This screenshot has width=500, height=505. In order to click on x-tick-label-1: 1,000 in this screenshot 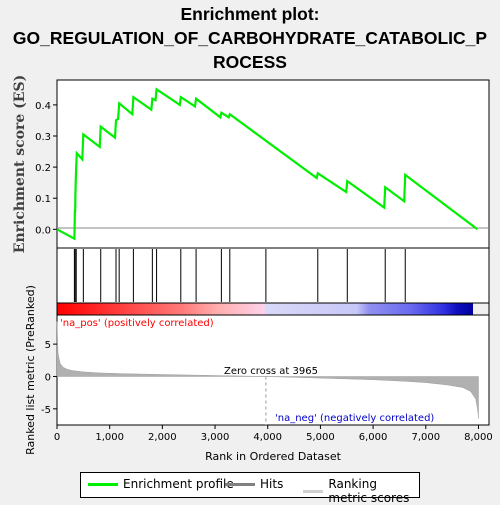, I will do `click(109, 437)`.